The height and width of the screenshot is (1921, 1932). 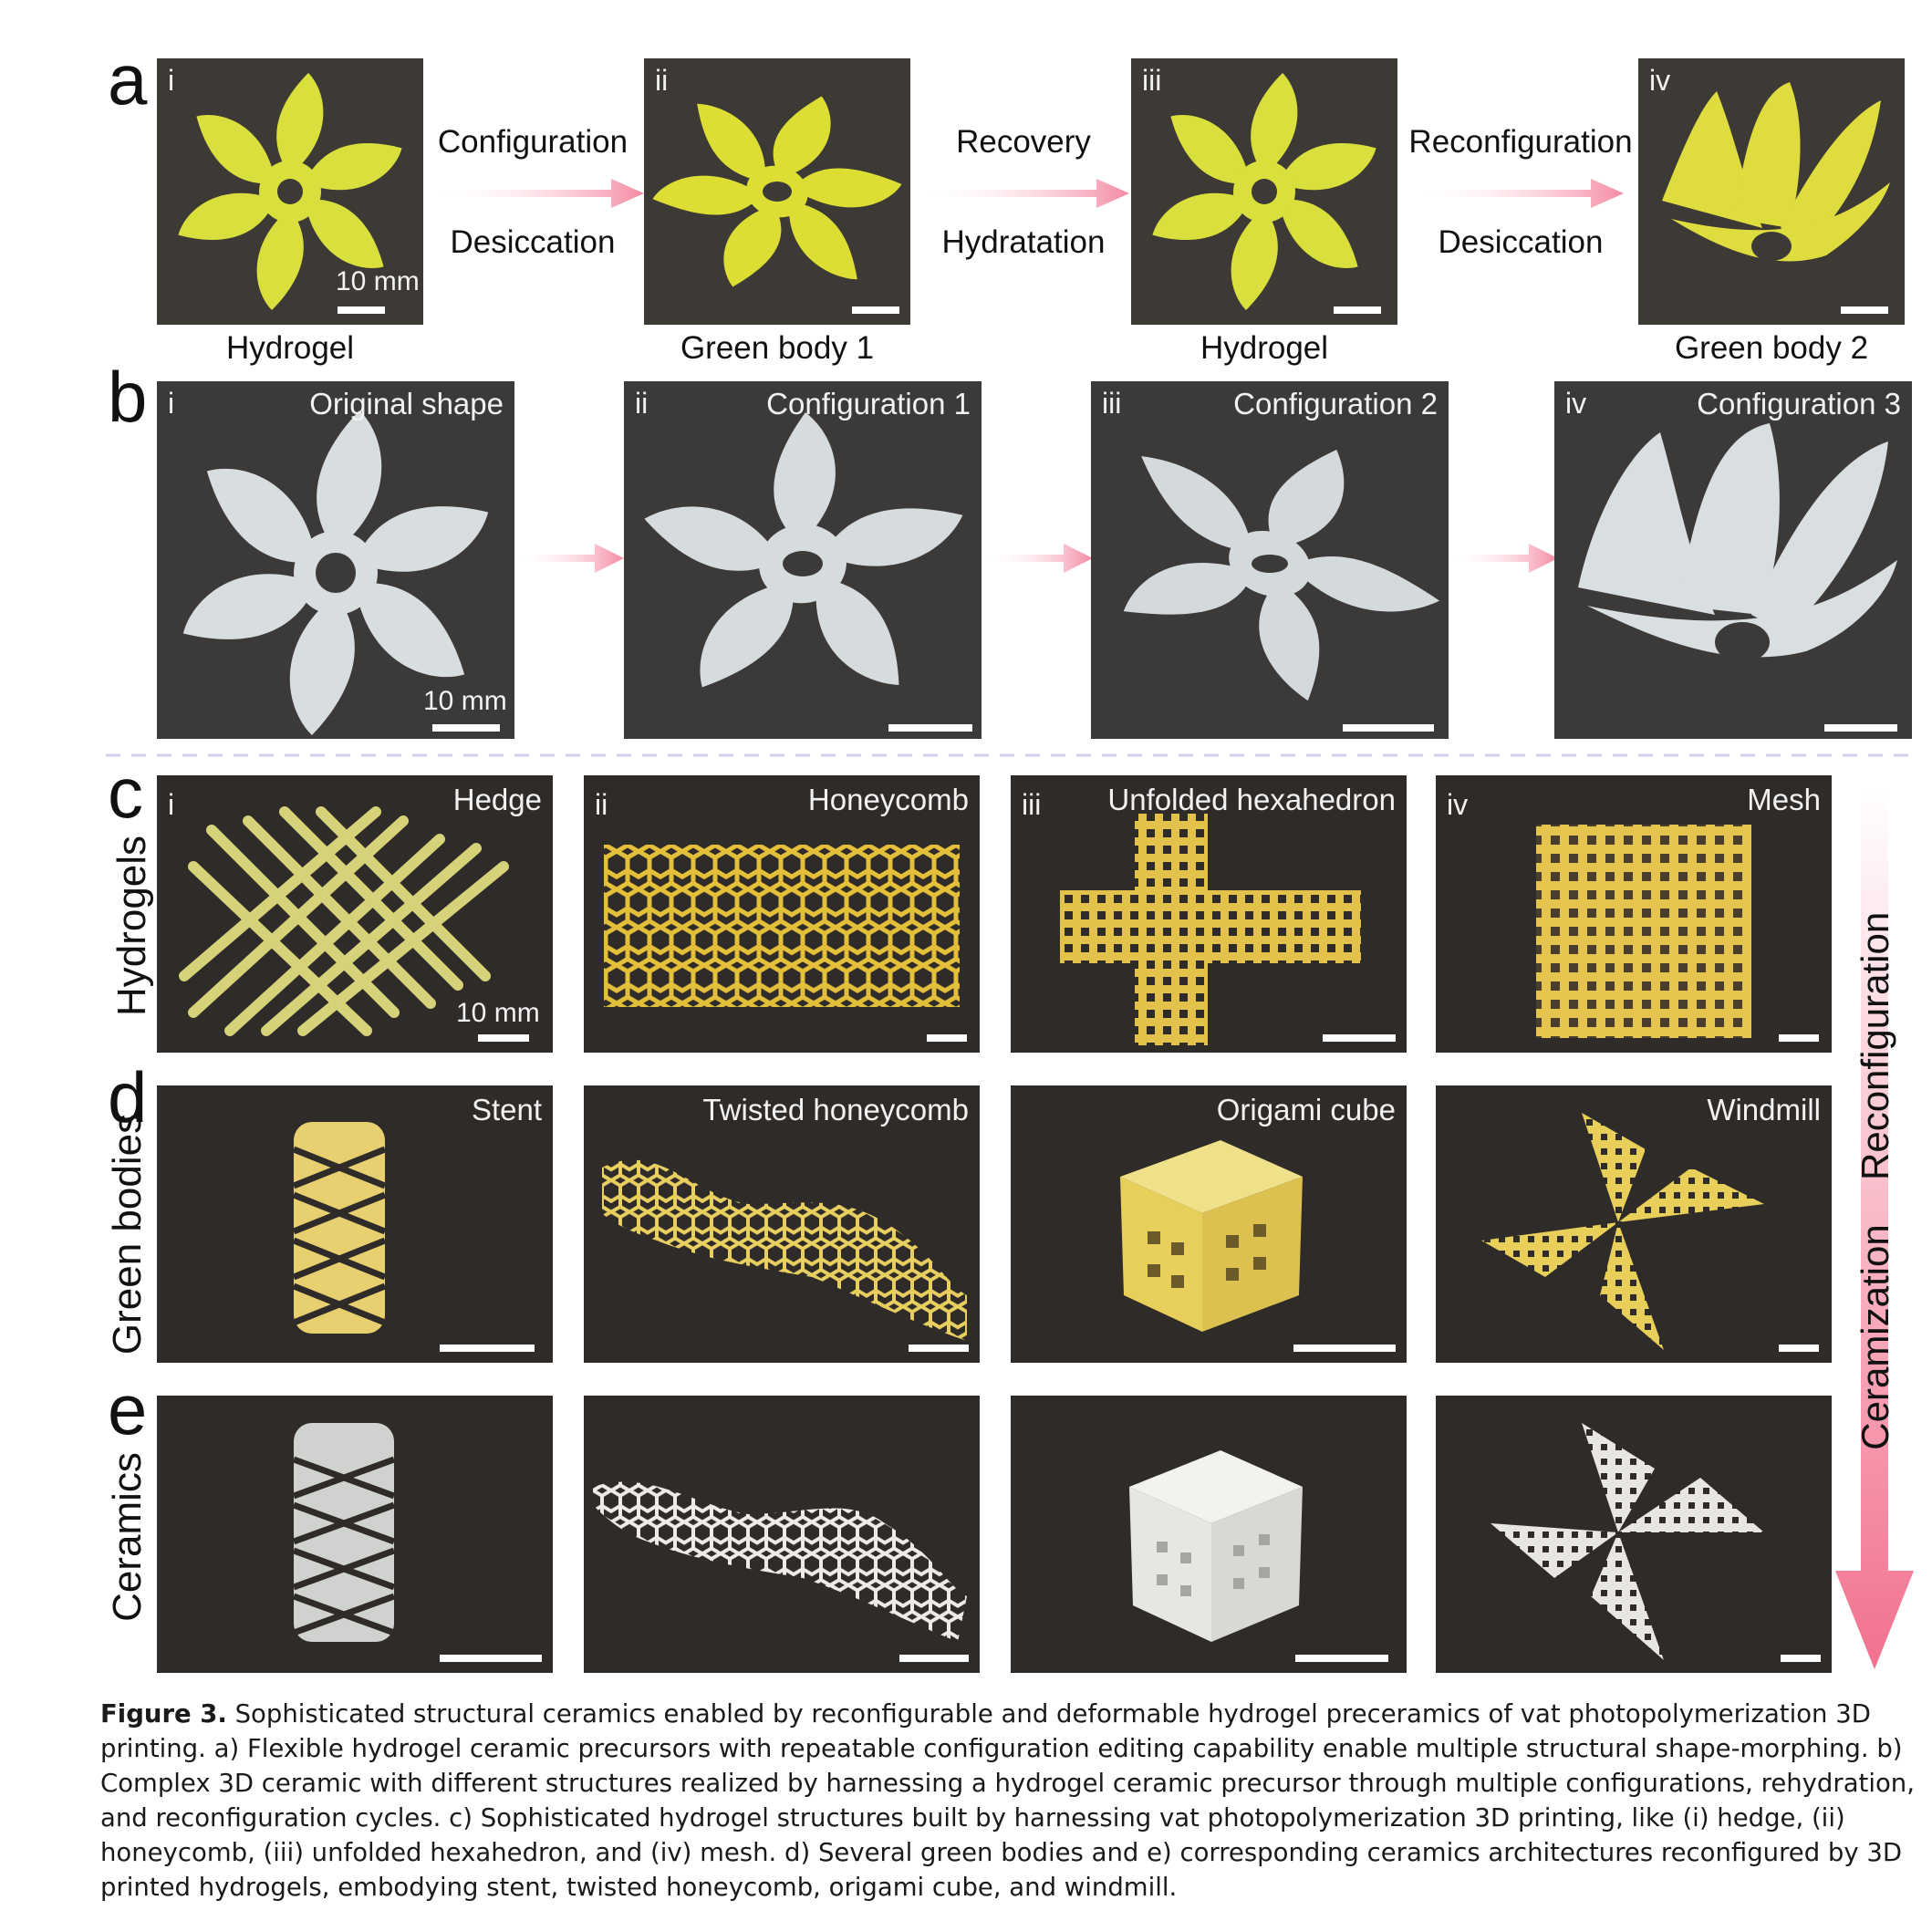 What do you see at coordinates (497, 799) in the screenshot?
I see `tile-title: Hedge` at bounding box center [497, 799].